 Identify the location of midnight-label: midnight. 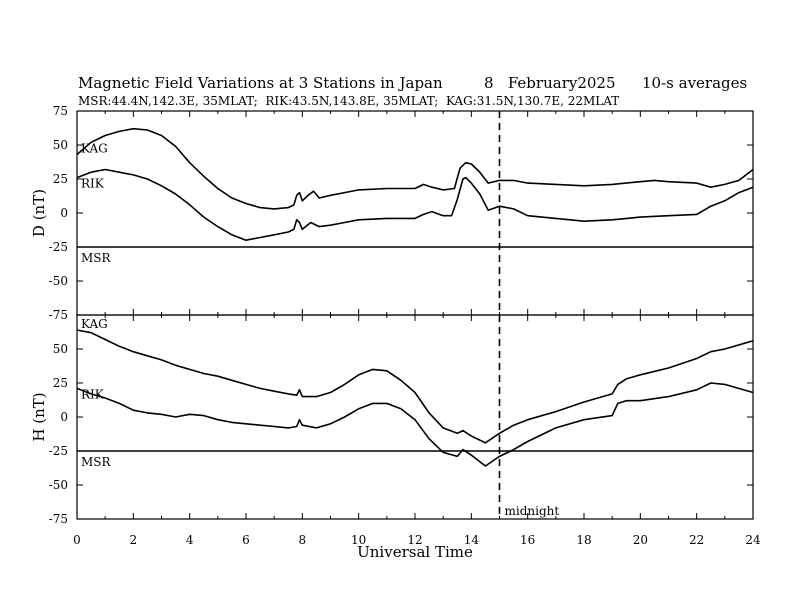
(532, 511).